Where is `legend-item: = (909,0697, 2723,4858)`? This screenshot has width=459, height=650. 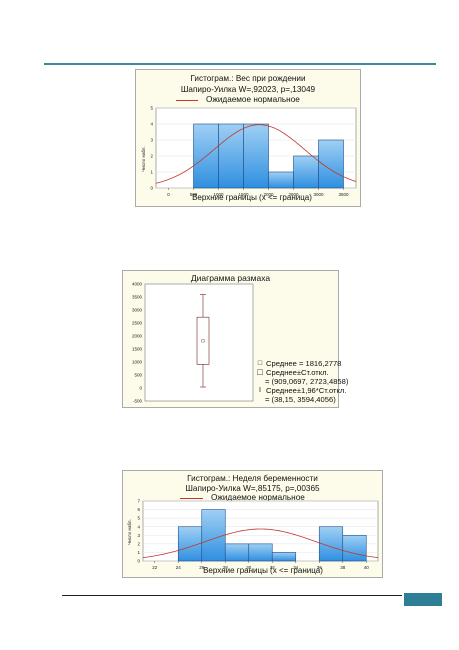
legend-item: = (909,0697, 2723,4858) is located at coordinates (302, 381).